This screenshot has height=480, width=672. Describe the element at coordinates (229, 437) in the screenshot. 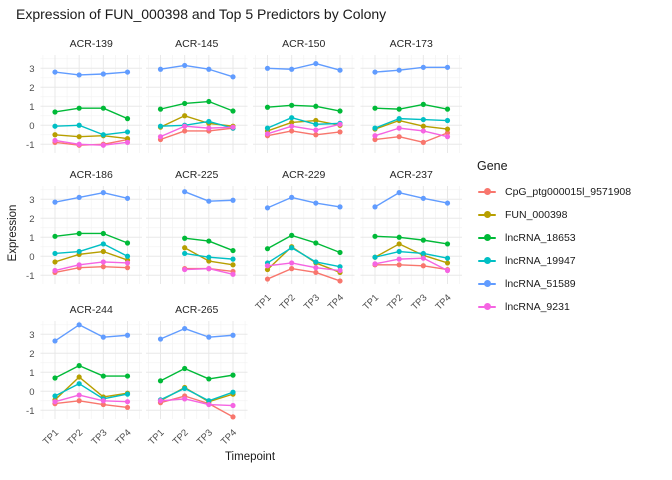

I see `x-tick-label: TP4` at that location.